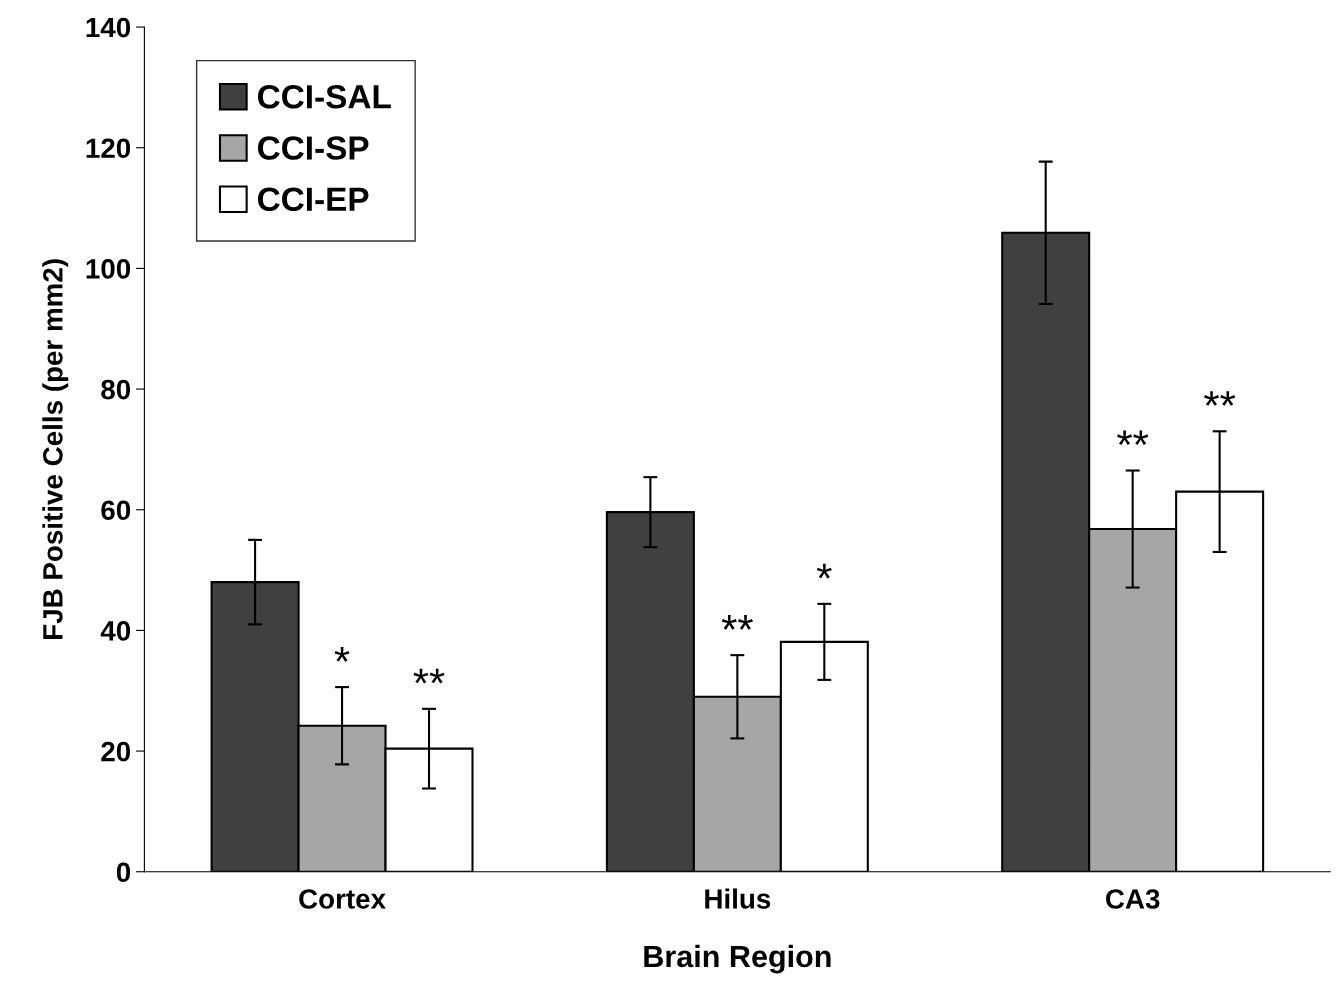 Image resolution: width=1337 pixels, height=1002 pixels. What do you see at coordinates (116, 510) in the screenshot?
I see `y-tick-label: 60` at bounding box center [116, 510].